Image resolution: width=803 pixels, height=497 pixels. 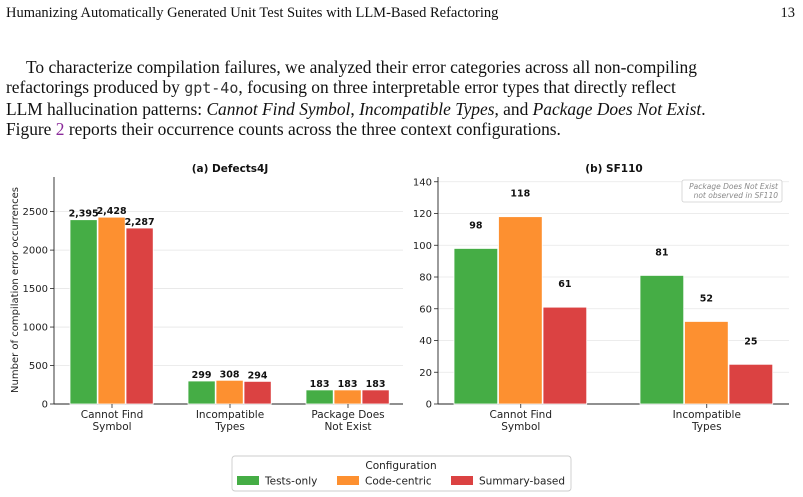 I want to click on page-number: 13, so click(x=788, y=13).